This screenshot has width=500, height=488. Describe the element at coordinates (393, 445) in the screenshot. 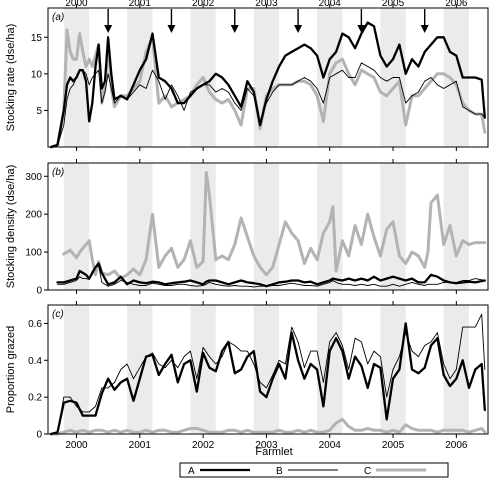

I see `x-tick-label: 2005` at that location.